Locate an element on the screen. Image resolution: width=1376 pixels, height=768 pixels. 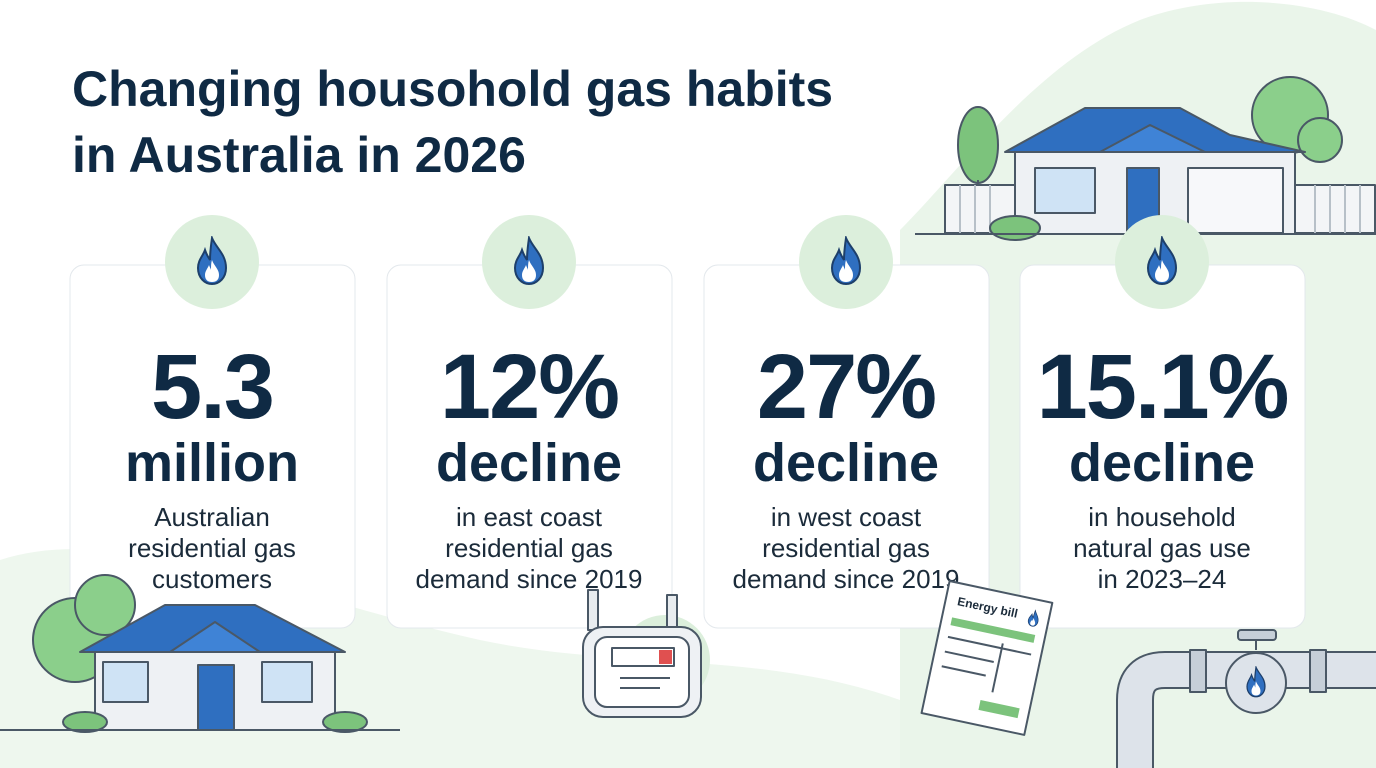
stat-description: in household is located at coordinates (1161, 517).